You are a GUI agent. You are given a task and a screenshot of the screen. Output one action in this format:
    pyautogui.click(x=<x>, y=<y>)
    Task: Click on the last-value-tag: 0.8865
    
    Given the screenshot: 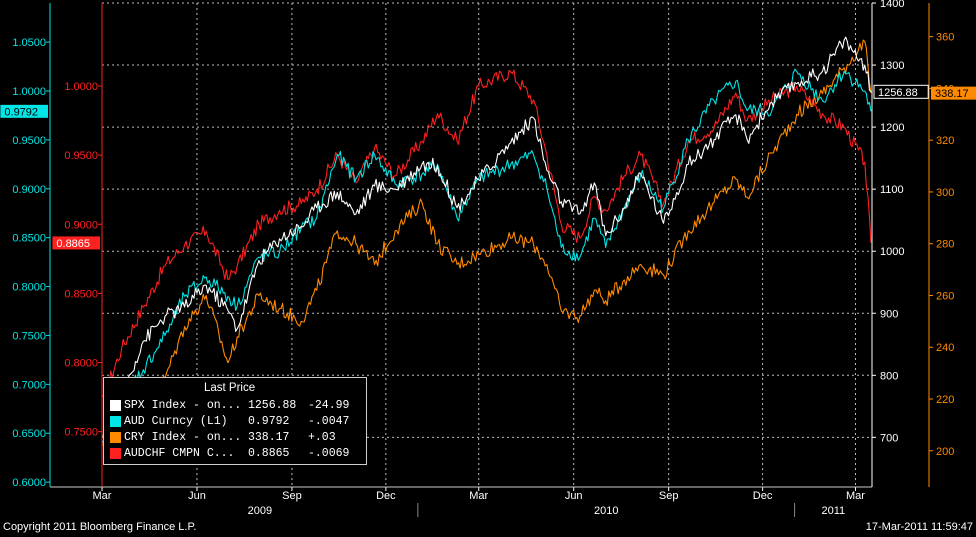 What is the action you would take?
    pyautogui.click(x=73, y=244)
    